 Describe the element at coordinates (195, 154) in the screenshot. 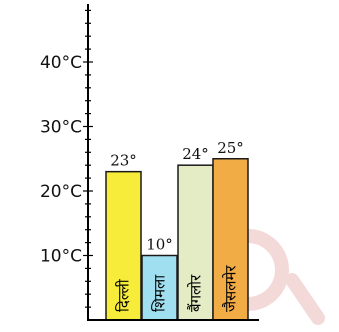

I see `bar-value-label: 24°` at that location.